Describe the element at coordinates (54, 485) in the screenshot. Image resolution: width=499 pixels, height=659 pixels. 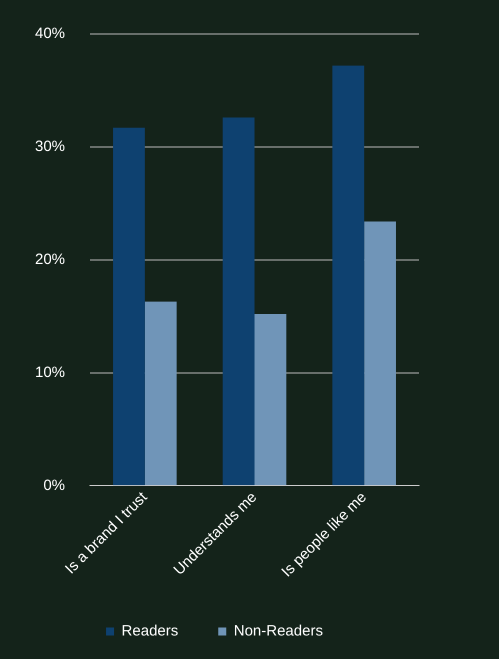
I see `y-tick-label: 0%` at that location.